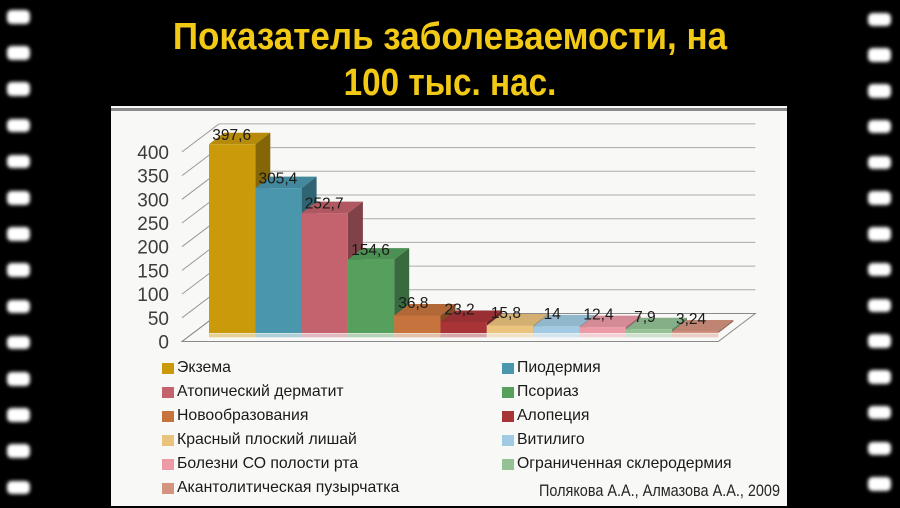  I want to click on svg-text: 350, so click(153, 177).